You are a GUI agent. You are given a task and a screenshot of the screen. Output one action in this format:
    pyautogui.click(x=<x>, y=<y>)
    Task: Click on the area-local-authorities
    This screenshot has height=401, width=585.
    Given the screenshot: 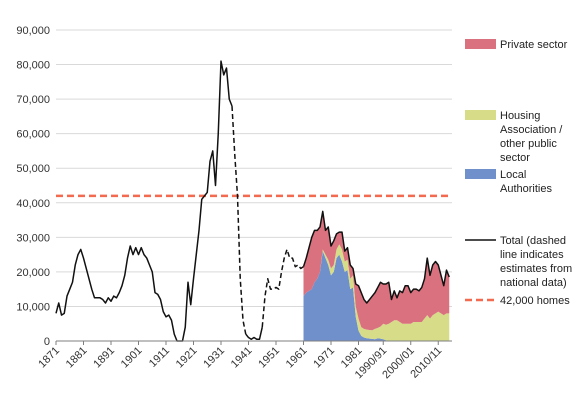 What is the action you would take?
    pyautogui.click(x=376, y=296)
    